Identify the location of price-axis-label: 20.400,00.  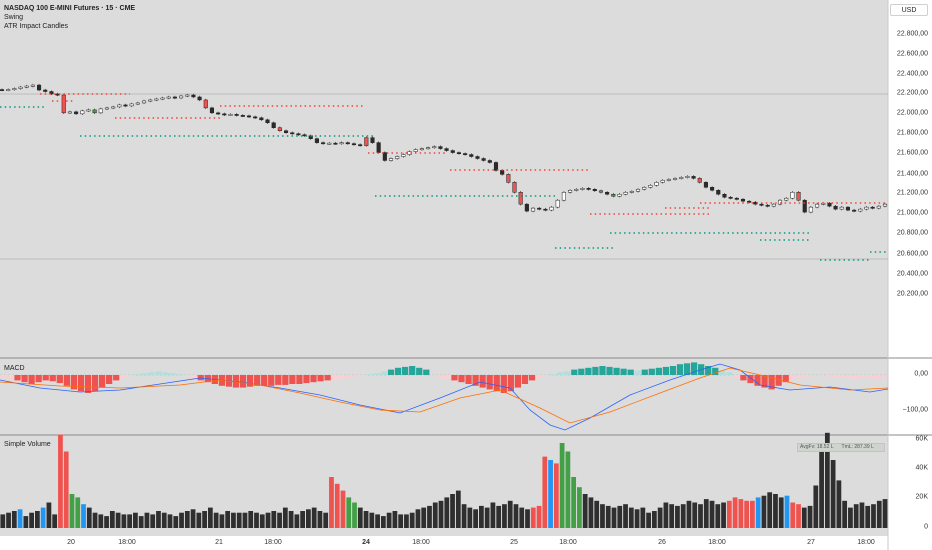
(912, 274).